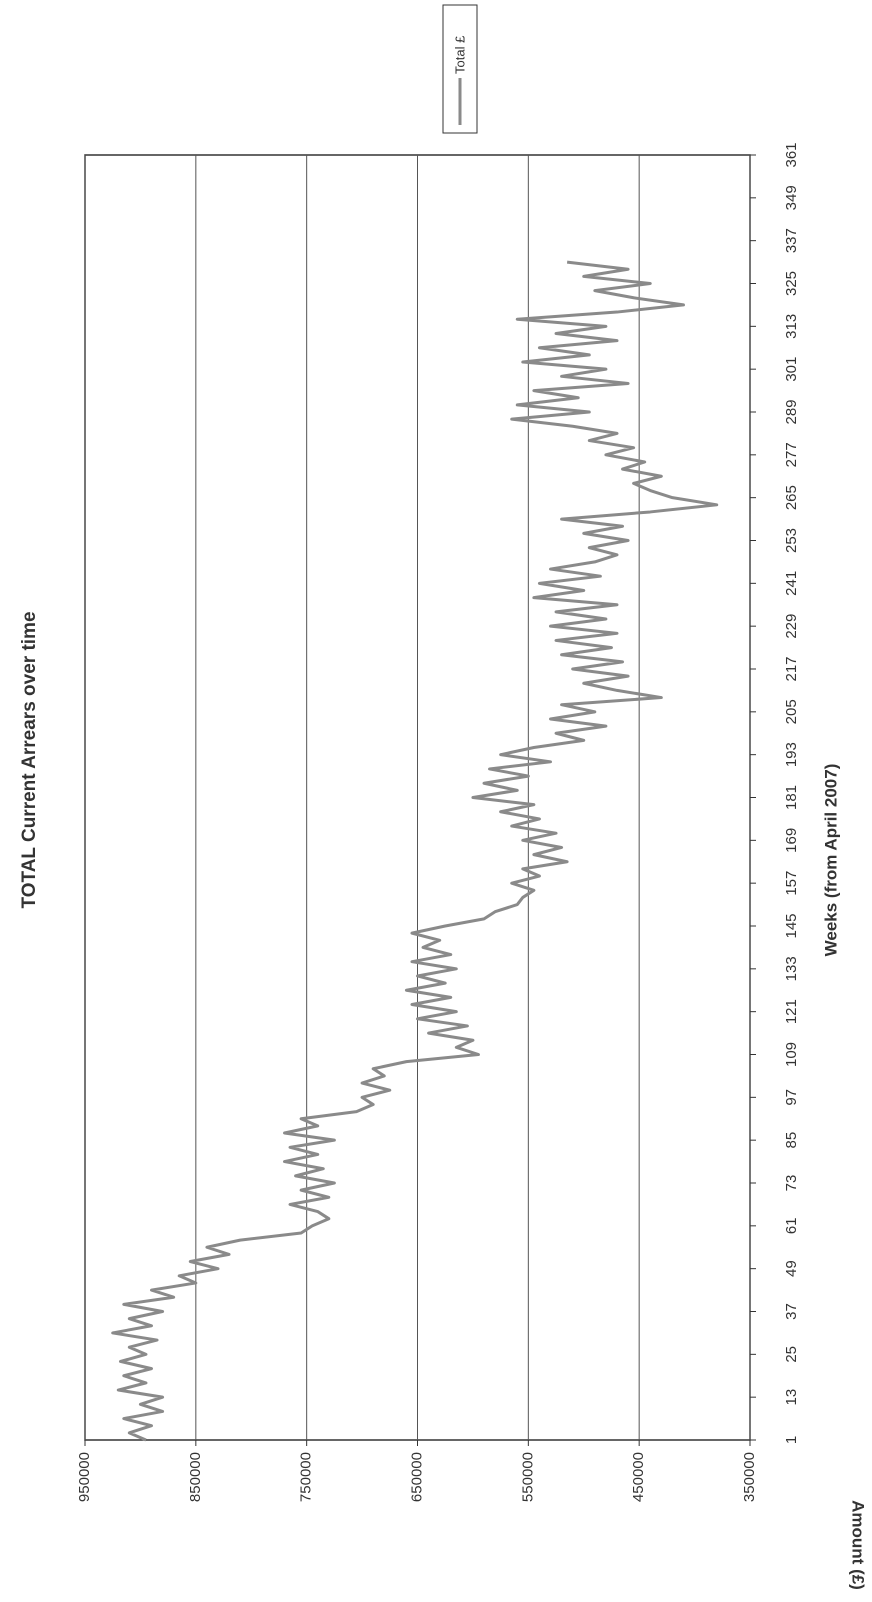 This screenshot has width=872, height=1602. I want to click on x-tick-label: 109, so click(791, 1054).